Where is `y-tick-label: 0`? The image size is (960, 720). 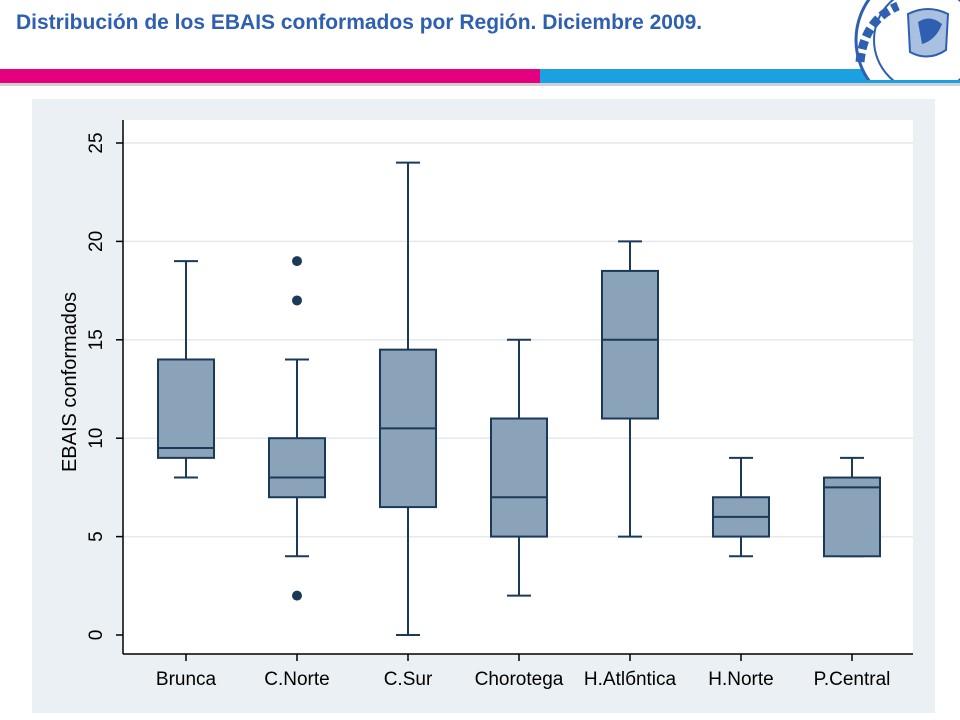 y-tick-label: 0 is located at coordinates (96, 635).